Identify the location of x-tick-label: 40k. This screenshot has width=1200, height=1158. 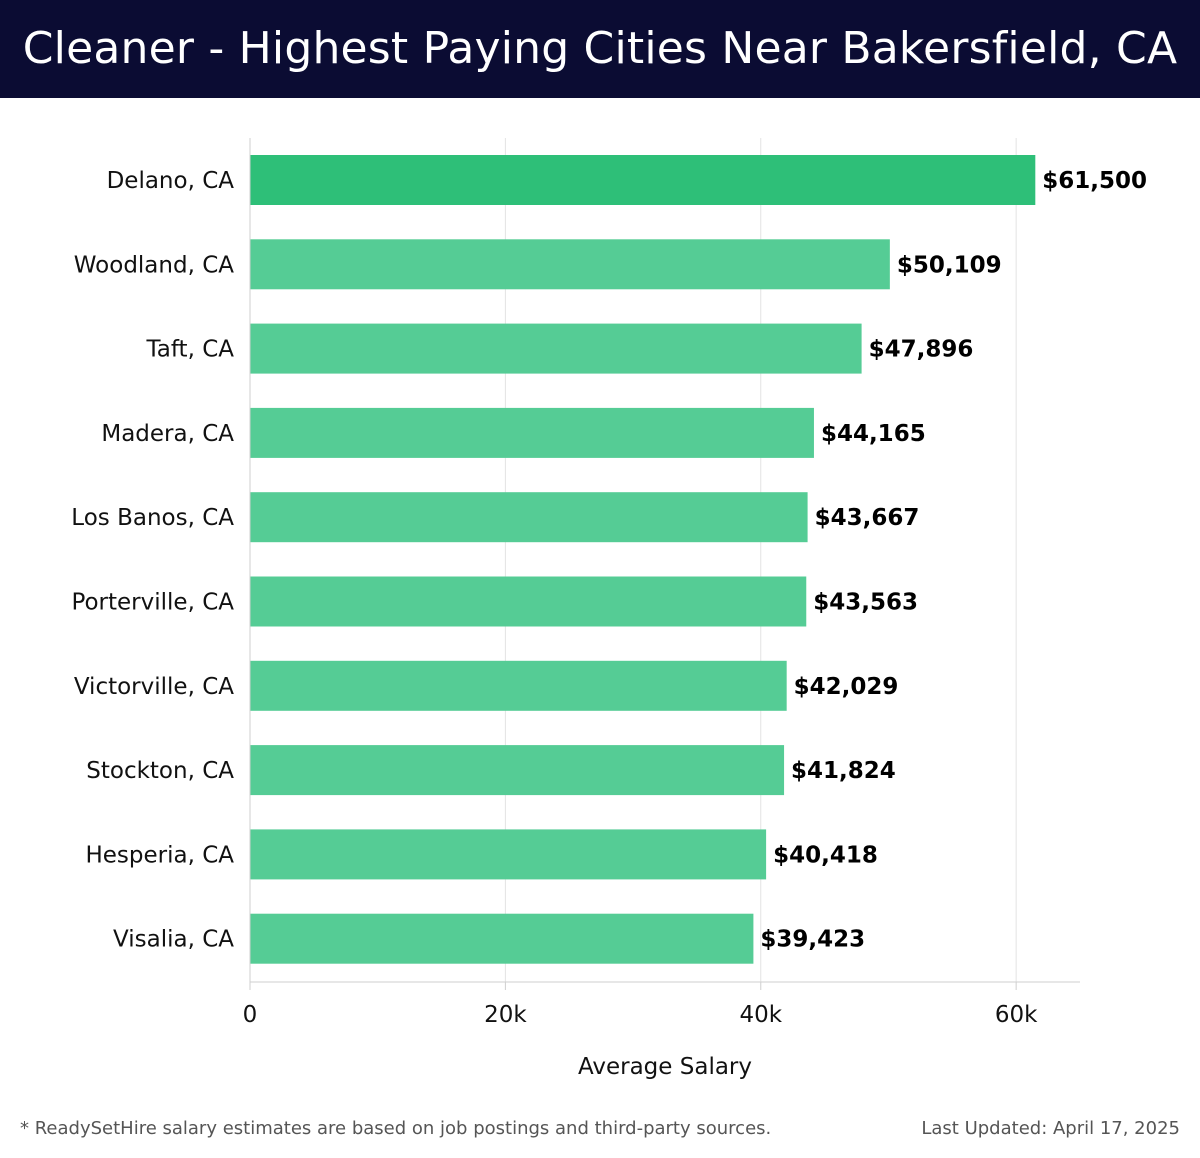
(760, 1015).